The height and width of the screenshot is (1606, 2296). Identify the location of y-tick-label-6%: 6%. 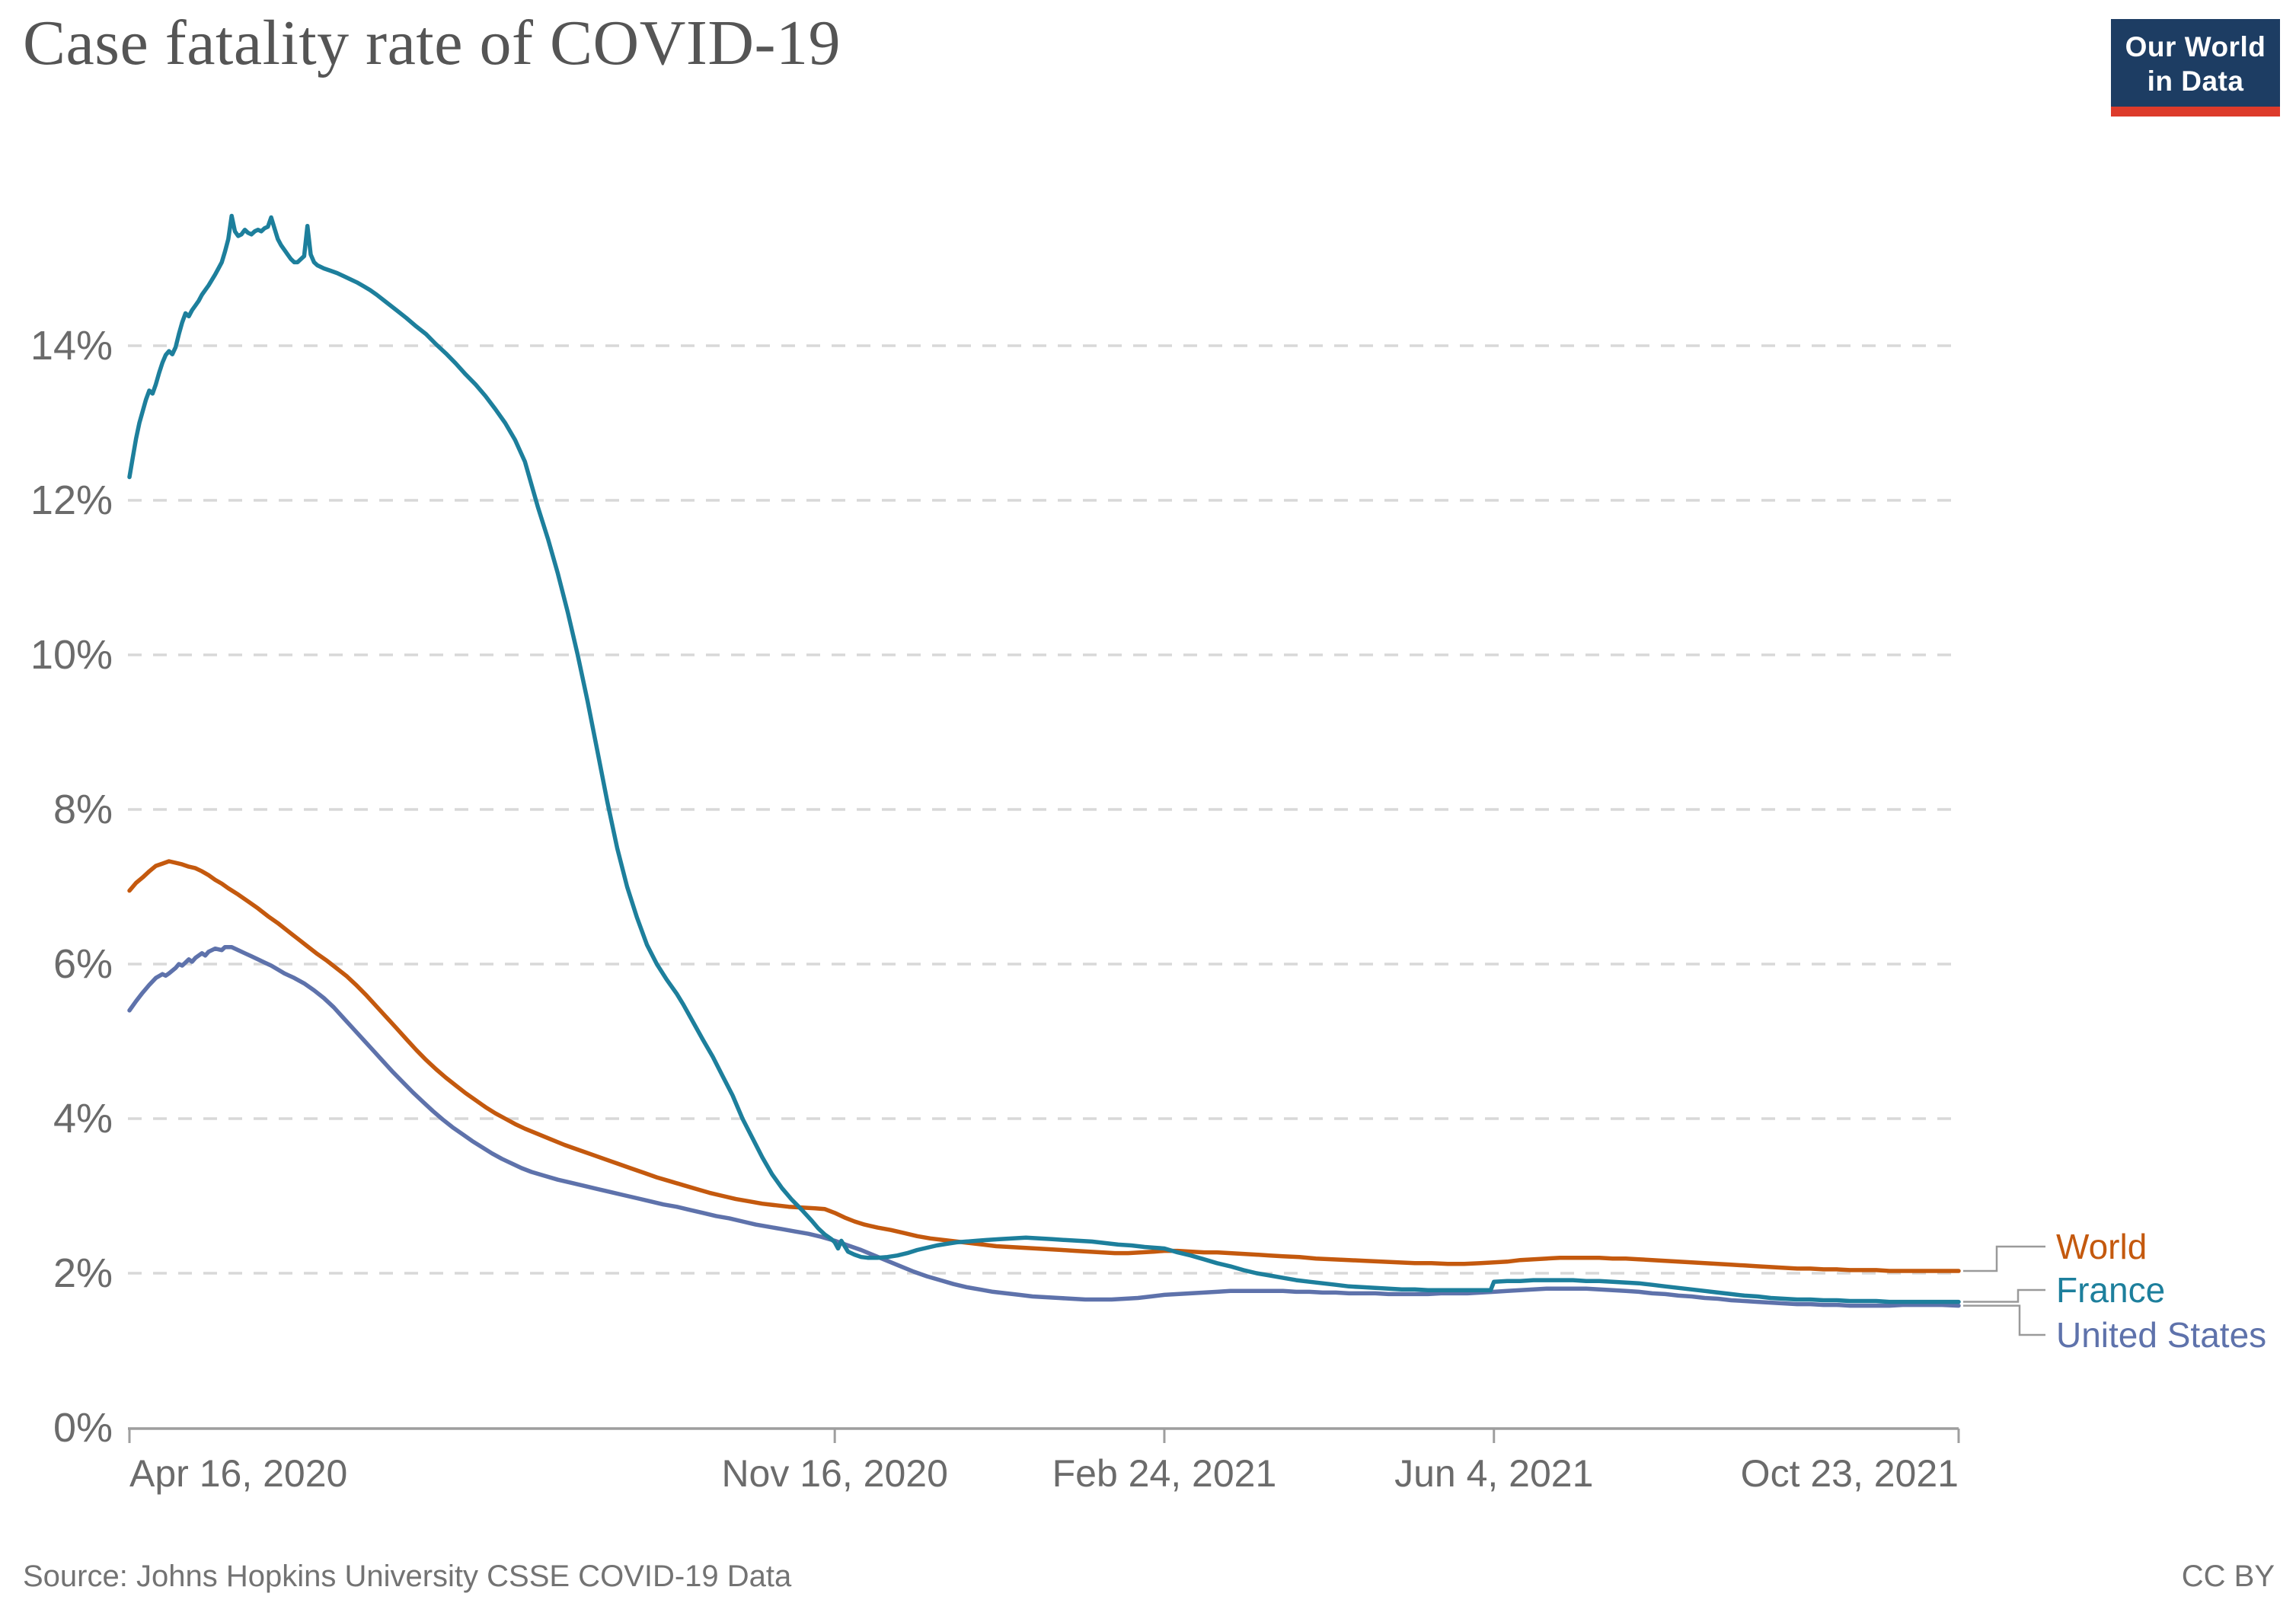
(83, 964).